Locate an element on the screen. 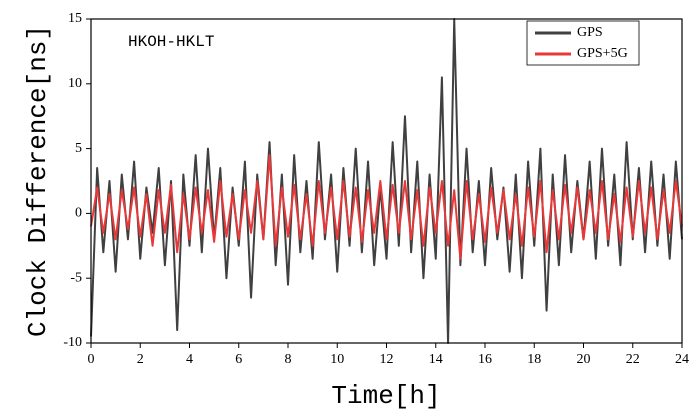 This screenshot has height=417, width=697. y-tick-label: 0 is located at coordinates (78, 213).